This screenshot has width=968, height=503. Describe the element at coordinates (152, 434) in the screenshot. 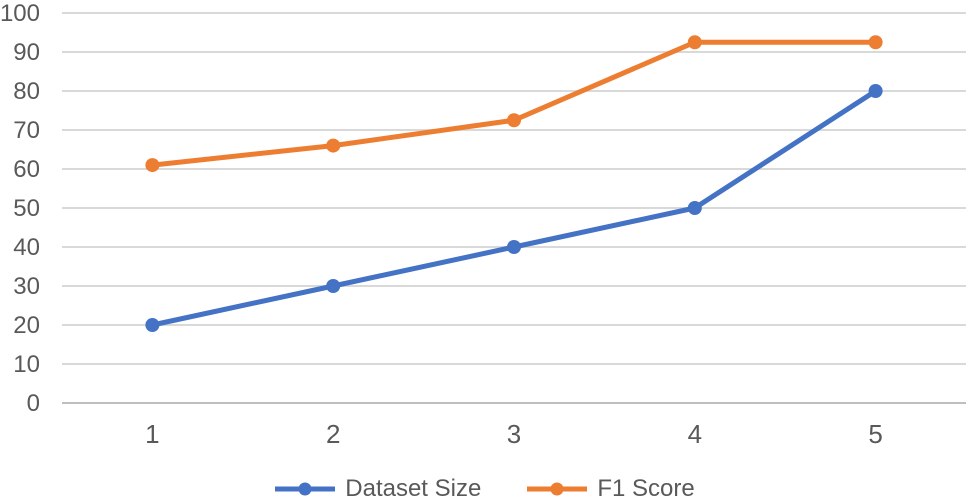

I see `x-tick-label: 1` at that location.